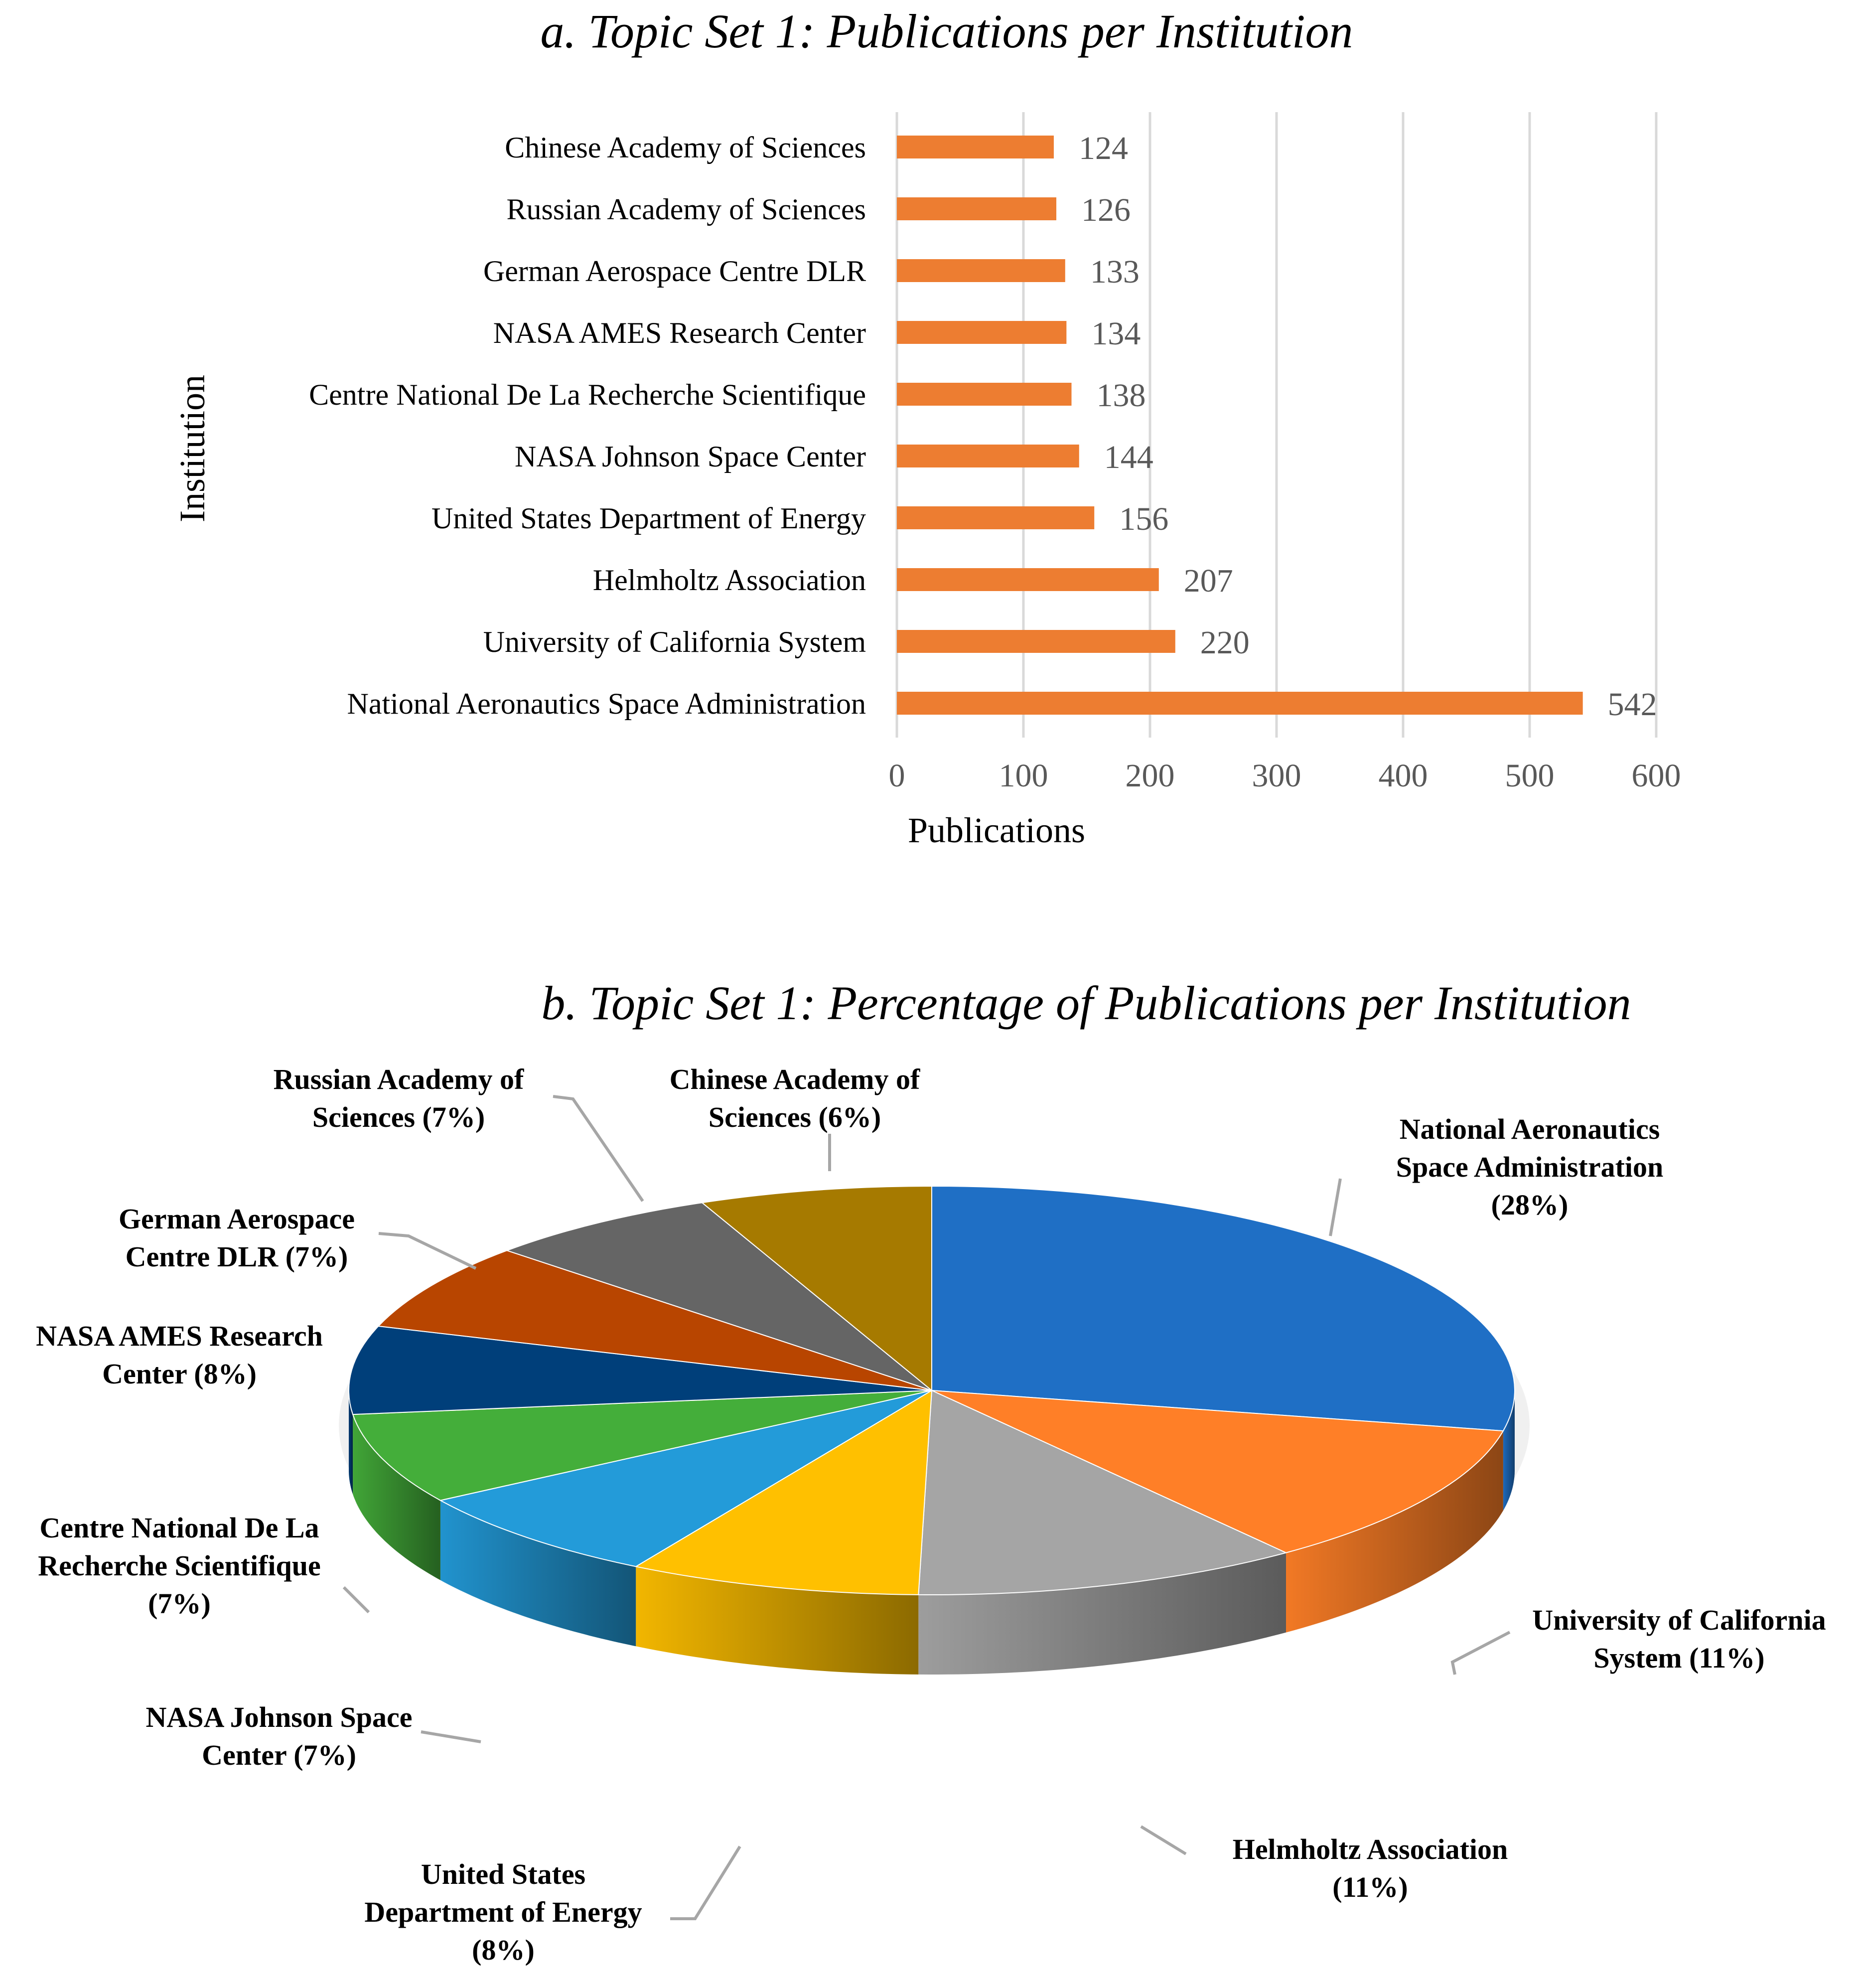 This screenshot has height=1988, width=1857. What do you see at coordinates (674, 641) in the screenshot?
I see `bar-chart-category-label: University of California System` at bounding box center [674, 641].